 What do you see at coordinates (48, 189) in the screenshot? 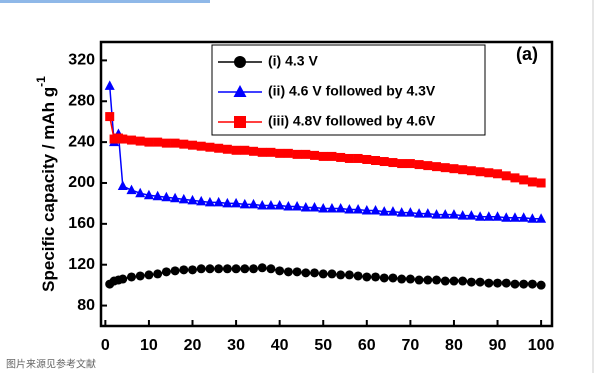
I see `y-label-main: Specific capacity / mAh g` at bounding box center [48, 189].